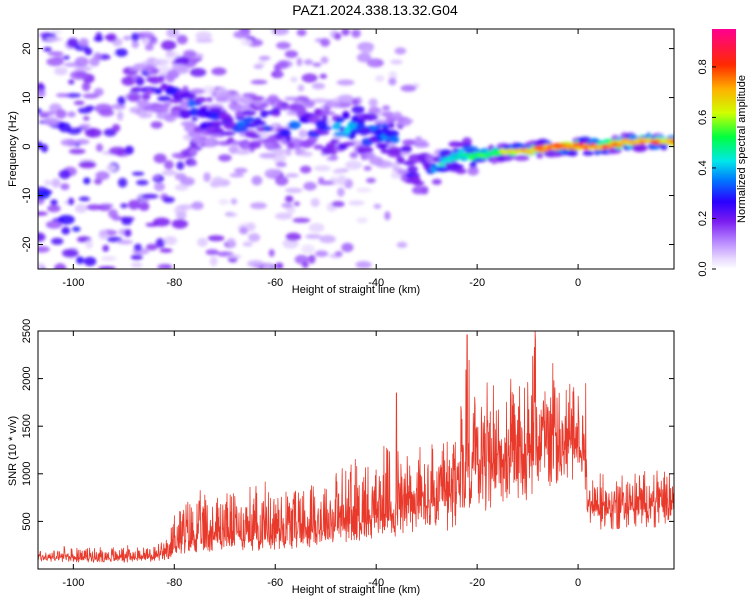 This screenshot has width=750, height=600. Describe the element at coordinates (27, 97) in the screenshot. I see `y-tick-label: 10` at that location.